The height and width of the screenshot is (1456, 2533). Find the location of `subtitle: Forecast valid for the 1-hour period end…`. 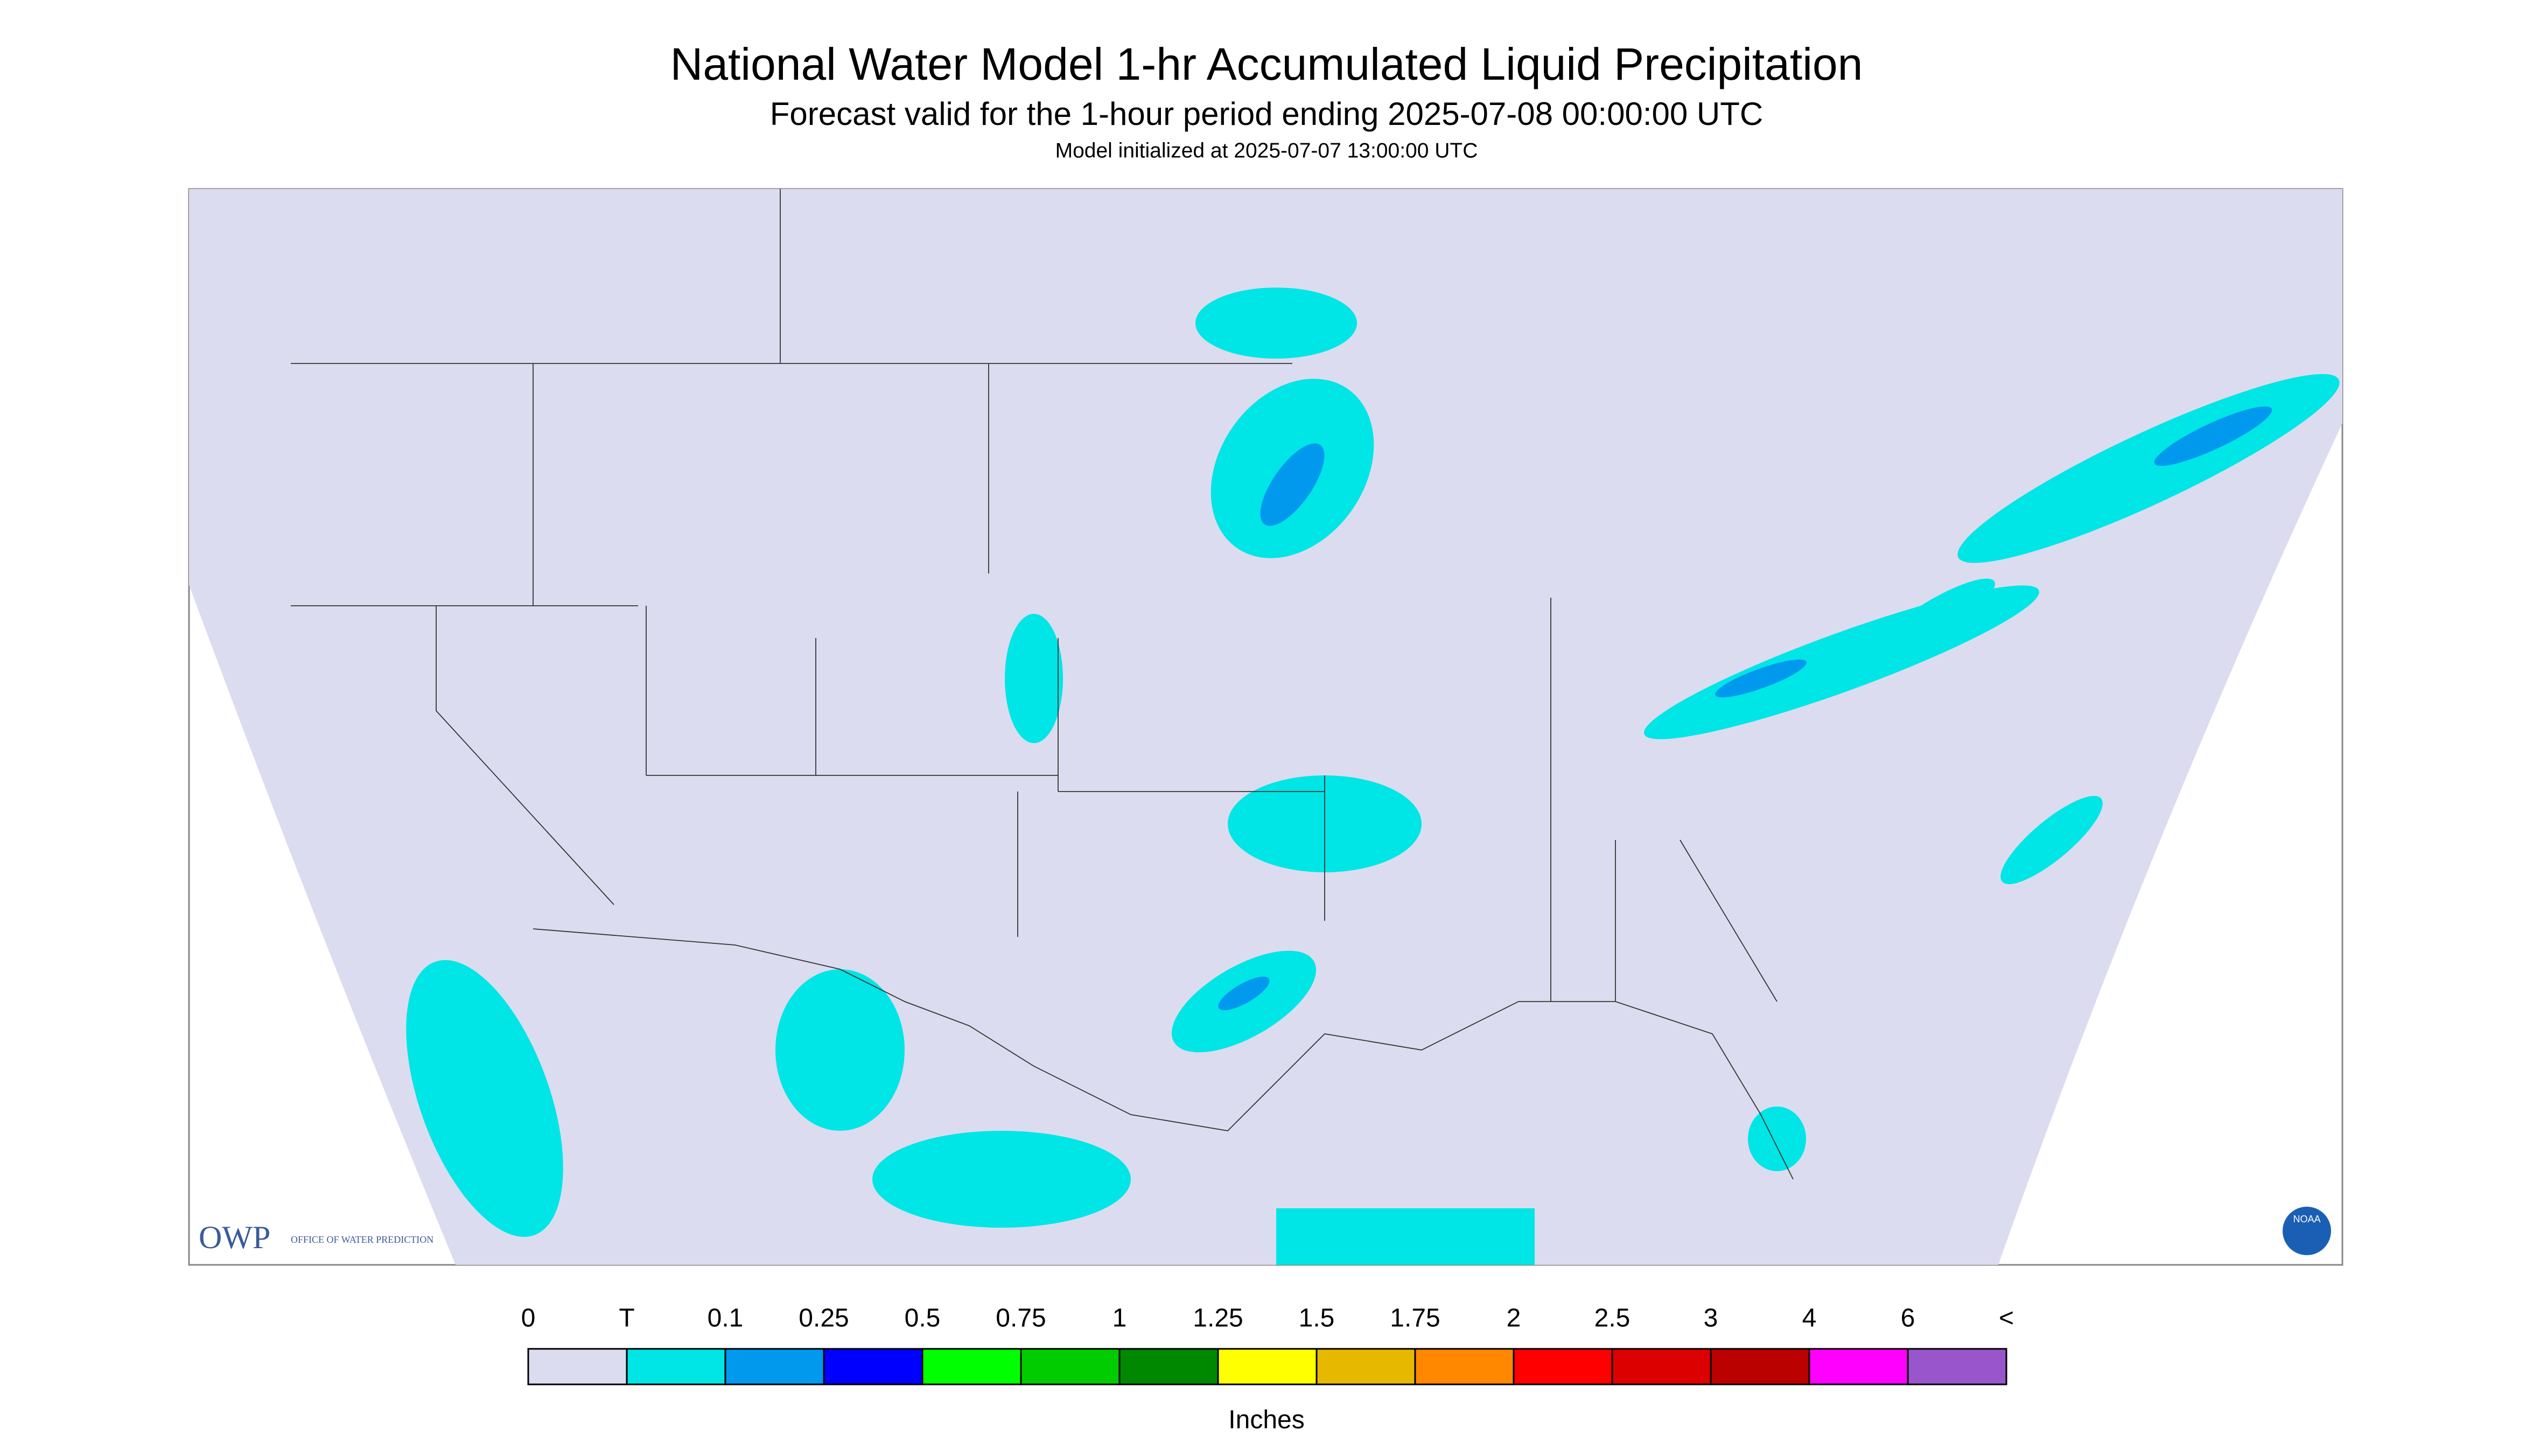

subtitle: Forecast valid for the 1-hour period end… is located at coordinates (1266, 114).